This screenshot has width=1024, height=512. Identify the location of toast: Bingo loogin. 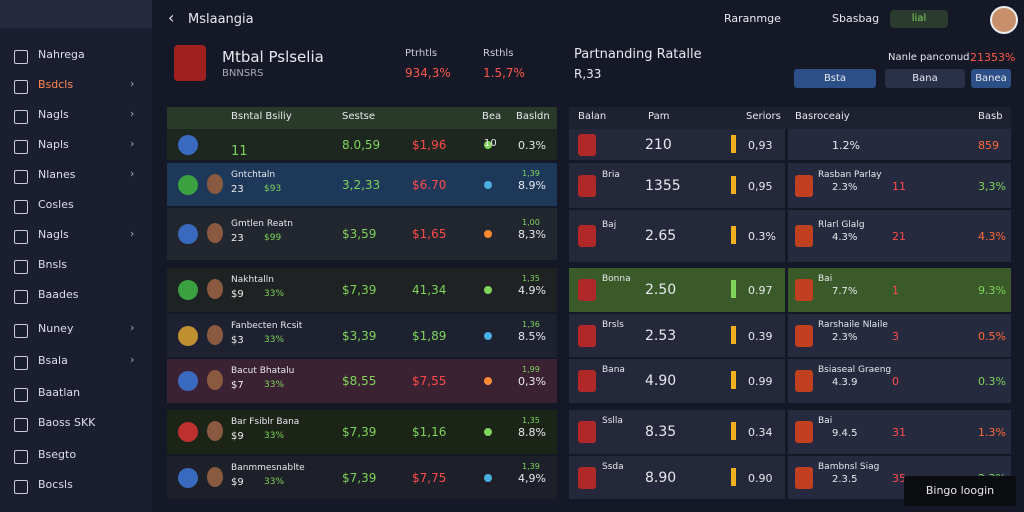
(960, 491).